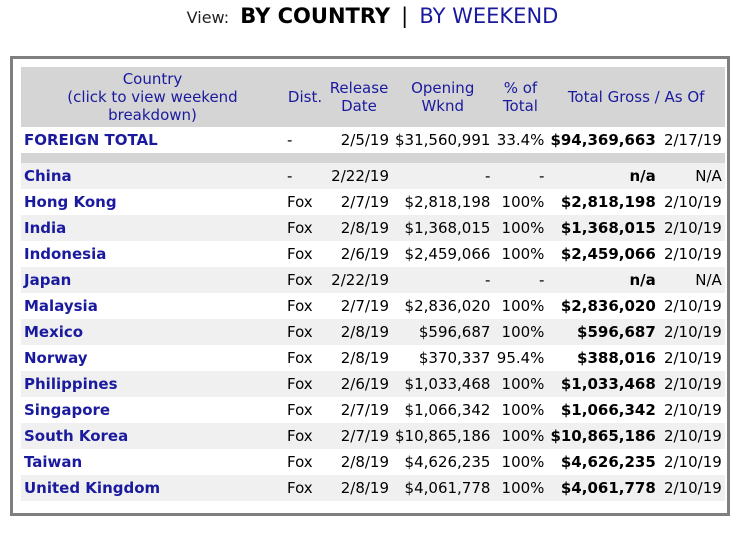 The height and width of the screenshot is (533, 745). I want to click on header-country-hint: (click to view weekend breakdown), so click(152, 106).